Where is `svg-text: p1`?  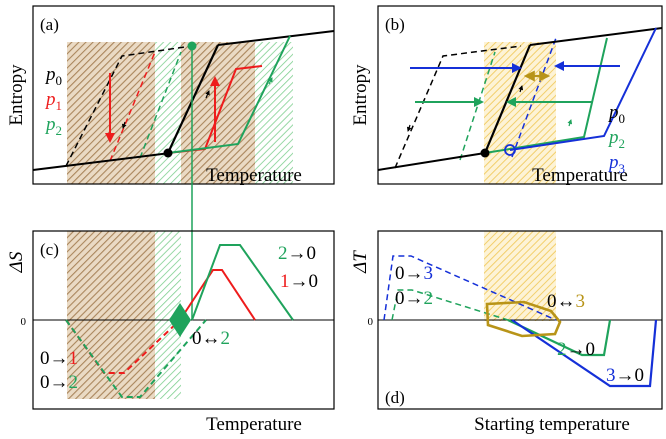
svg-text: p1 is located at coordinates (53, 101).